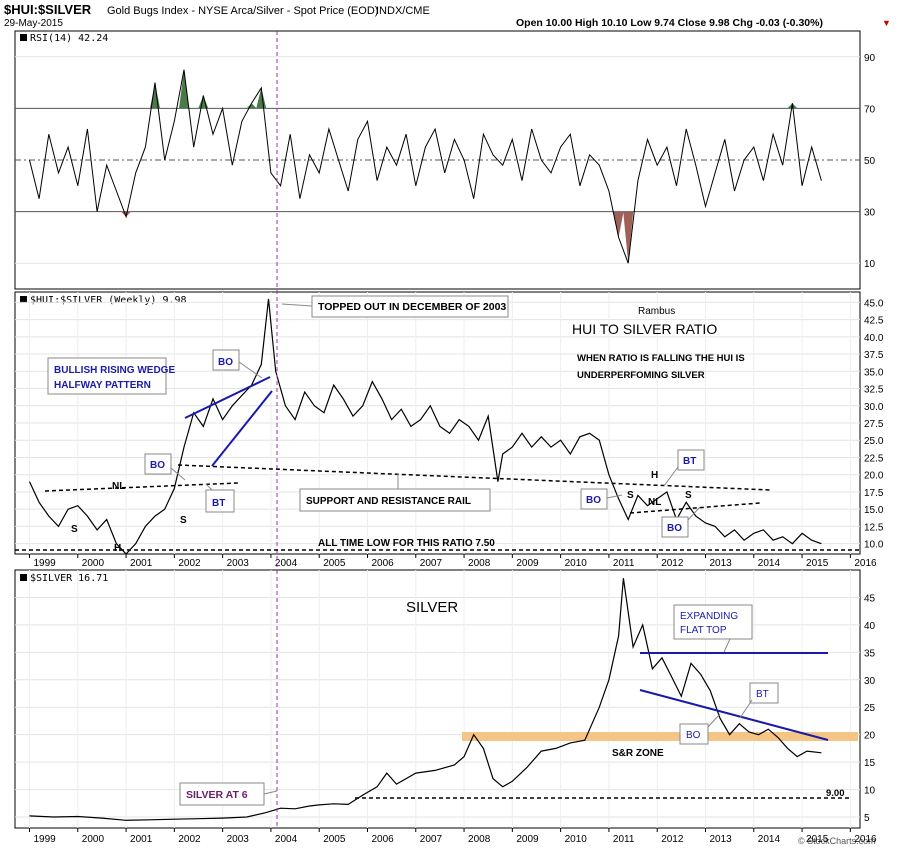 Image resolution: width=900 pixels, height=850 pixels. Describe the element at coordinates (432, 607) in the screenshot. I see `silver-title: SILVER` at that location.